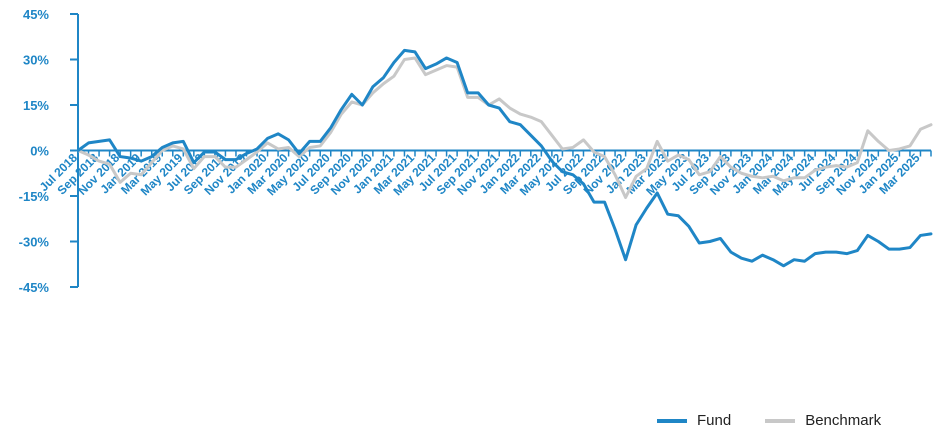 The height and width of the screenshot is (432, 941). What do you see at coordinates (34, 196) in the screenshot?
I see `y-tick-label: -15%` at bounding box center [34, 196].